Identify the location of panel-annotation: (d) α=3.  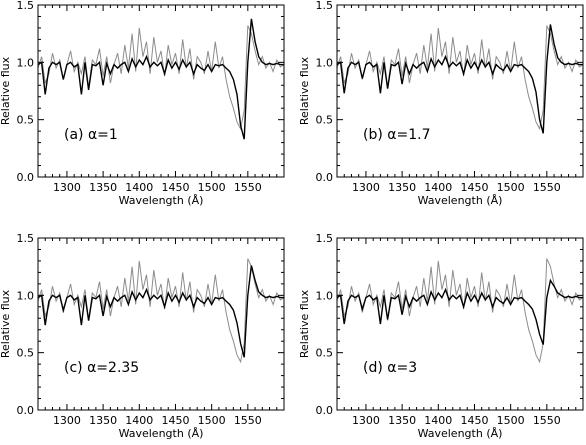
(390, 368).